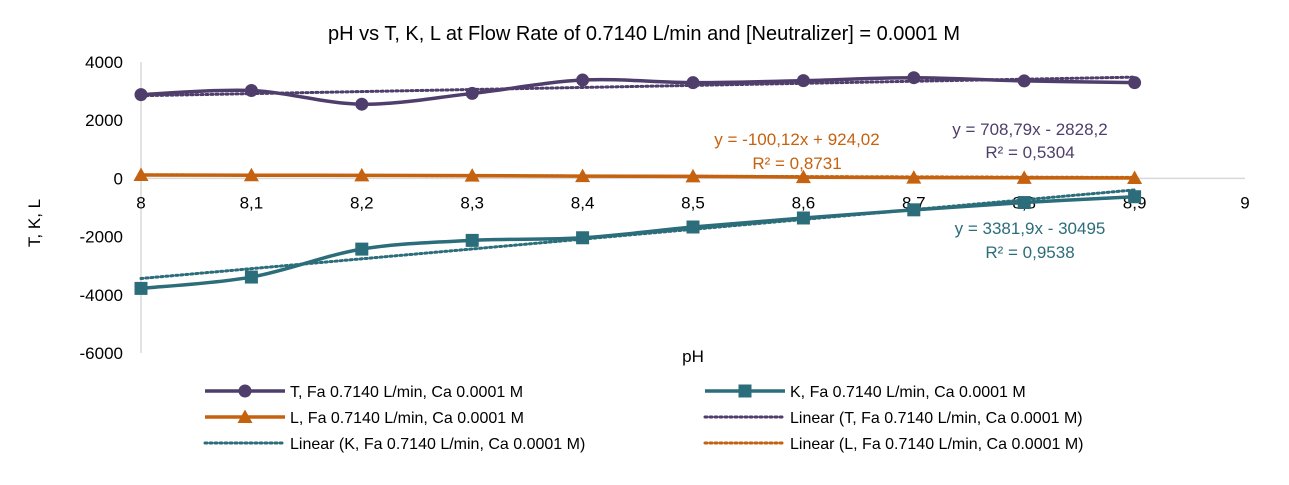  What do you see at coordinates (406, 392) in the screenshot?
I see `legend-label: T, Fa 0.7140 L/min, Ca 0.0001 M` at bounding box center [406, 392].